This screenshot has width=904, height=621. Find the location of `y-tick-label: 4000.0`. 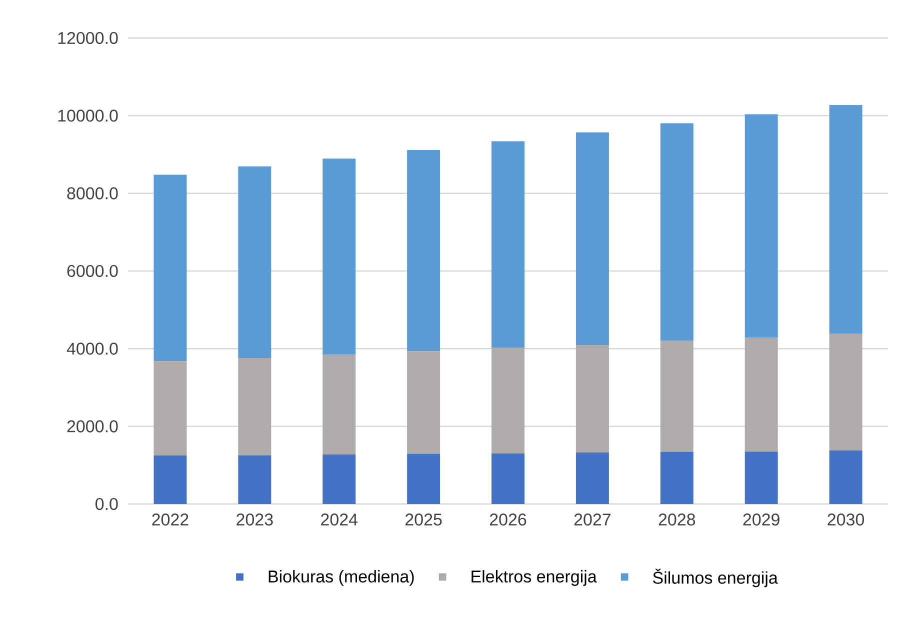

y-tick-label: 4000.0 is located at coordinates (92, 348).